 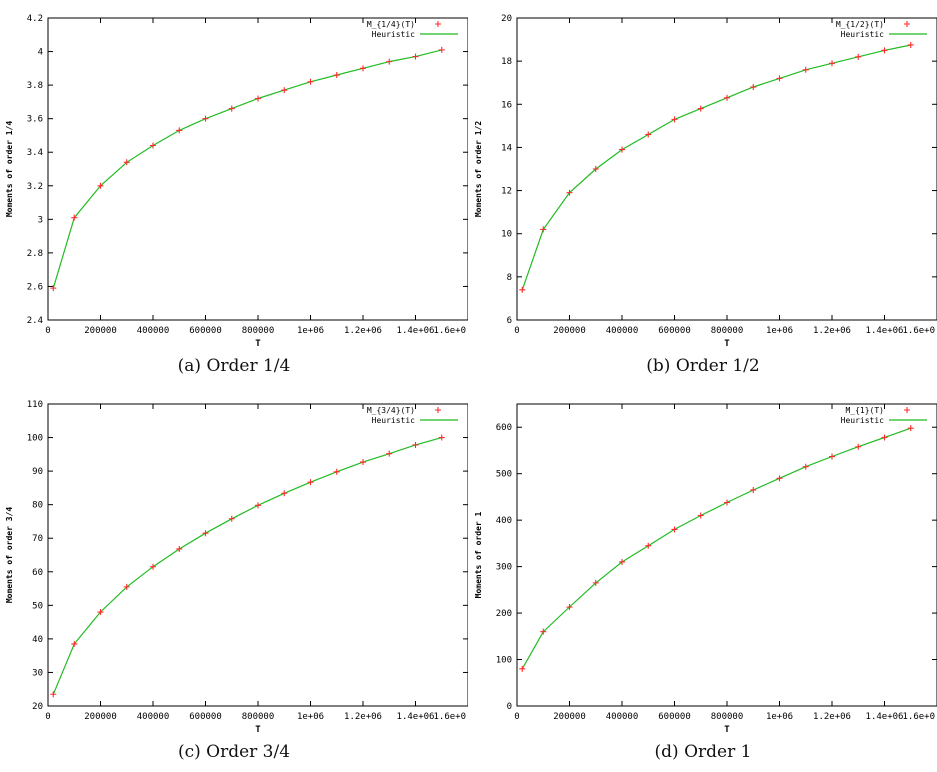 I want to click on y-tick-label: 80, so click(x=37, y=506).